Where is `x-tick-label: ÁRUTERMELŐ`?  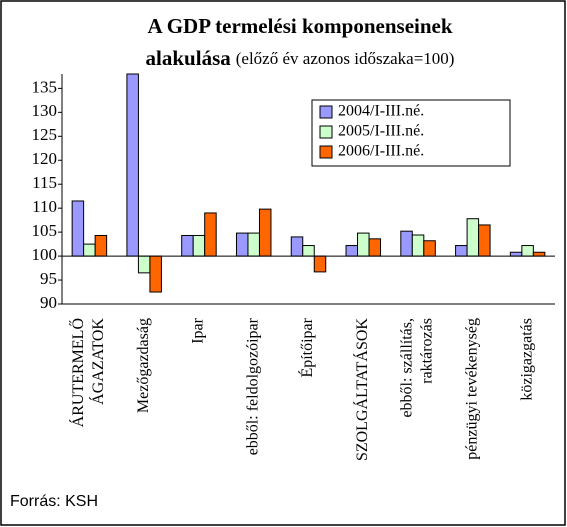 x-tick-label: ÁRUTERMELŐ is located at coordinates (77, 372).